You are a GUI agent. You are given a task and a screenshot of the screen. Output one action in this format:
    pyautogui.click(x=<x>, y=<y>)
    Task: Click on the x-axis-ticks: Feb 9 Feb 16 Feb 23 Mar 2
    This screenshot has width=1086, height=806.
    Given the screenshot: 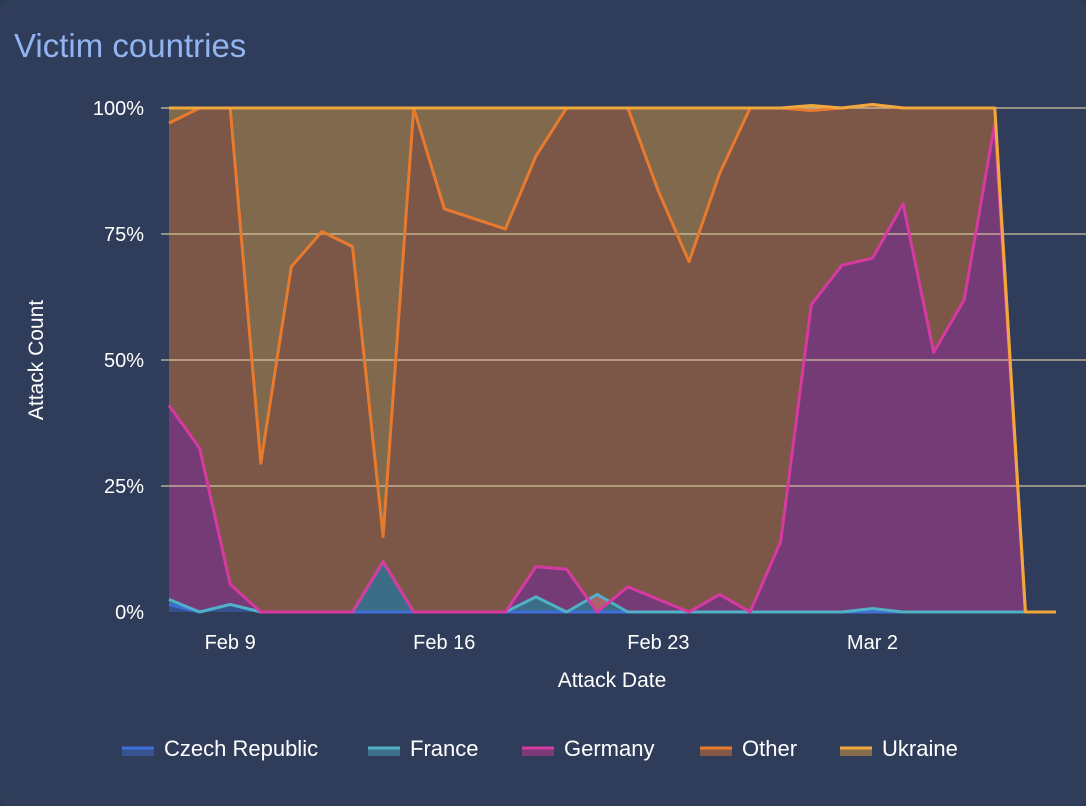 What is the action you would take?
    pyautogui.click(x=551, y=643)
    